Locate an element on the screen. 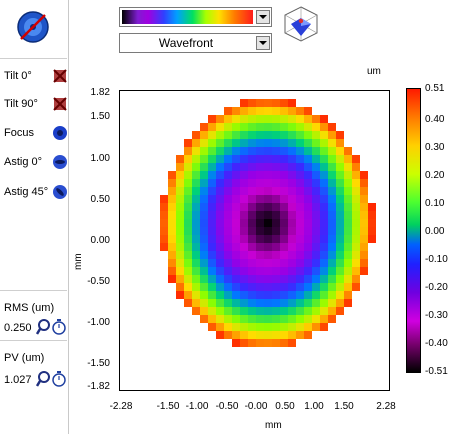 The image size is (474, 434). astig-0-toggle-icon is located at coordinates (60, 162).